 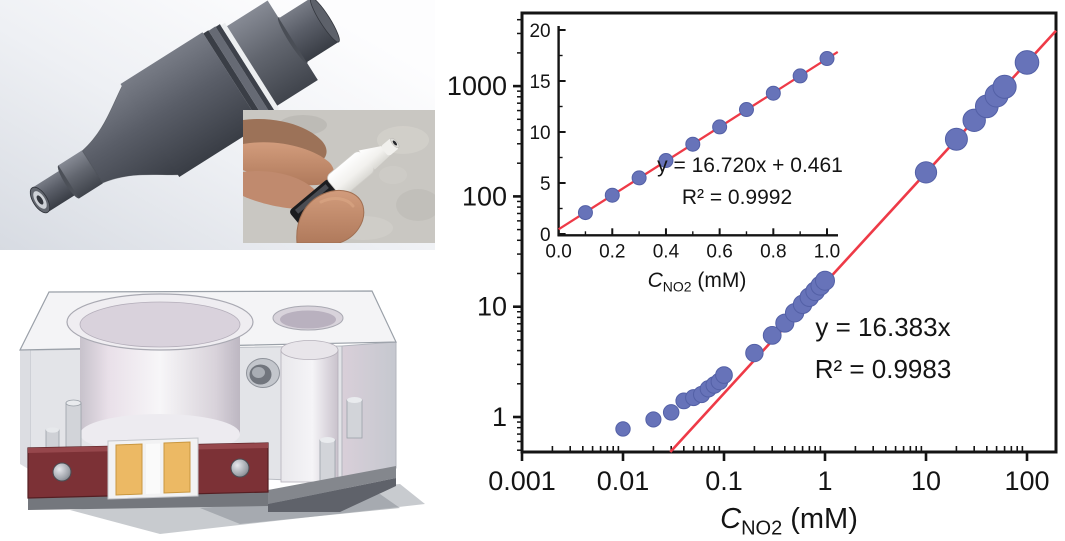 I want to click on middle-finger, so click(x=281, y=189).